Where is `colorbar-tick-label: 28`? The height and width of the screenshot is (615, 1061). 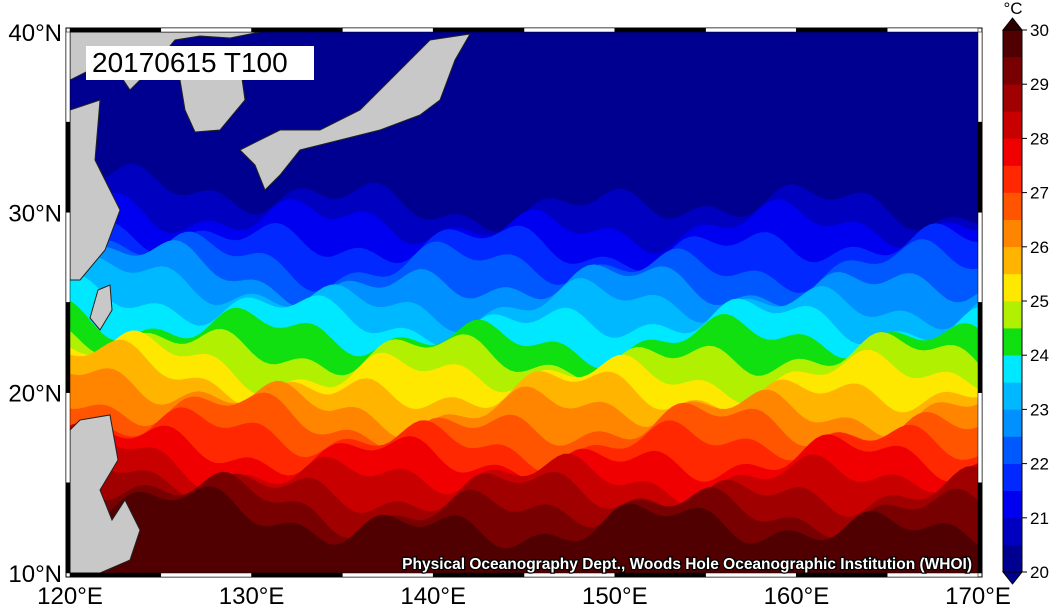 colorbar-tick-label: 28 is located at coordinates (1039, 138).